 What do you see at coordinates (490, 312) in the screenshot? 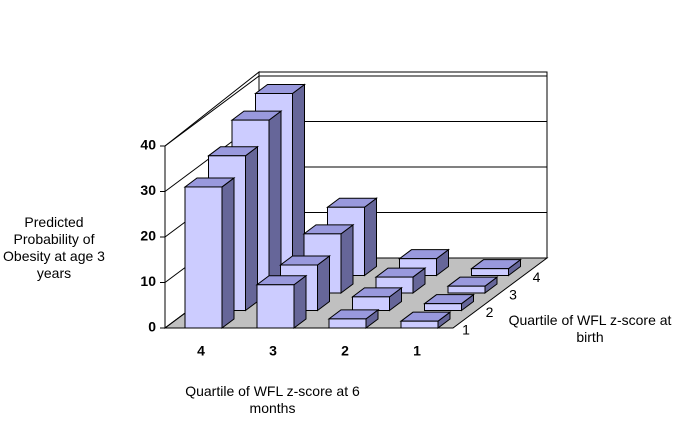
I see `z-tick-label: 2` at bounding box center [490, 312].